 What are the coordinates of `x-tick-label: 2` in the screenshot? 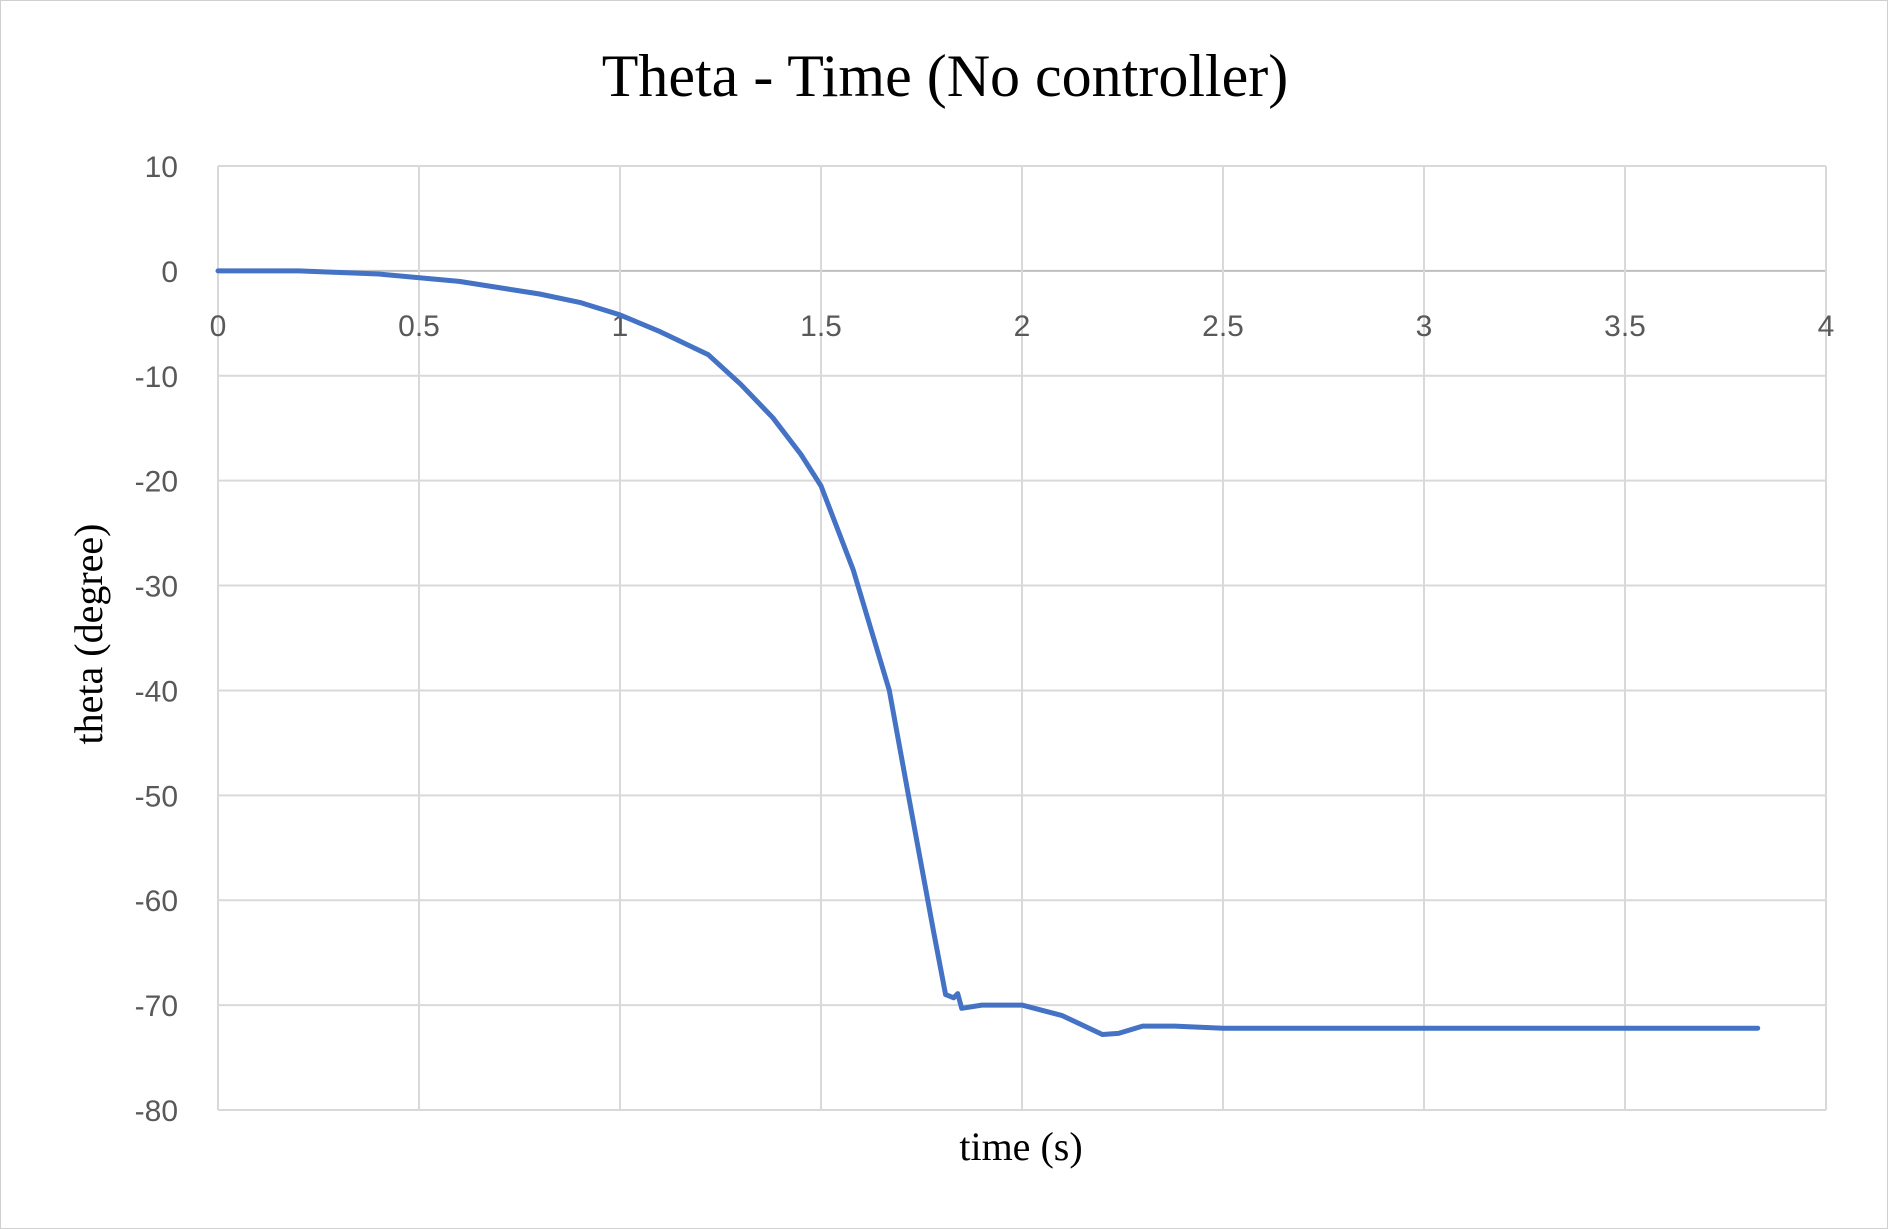 It's located at (1022, 326).